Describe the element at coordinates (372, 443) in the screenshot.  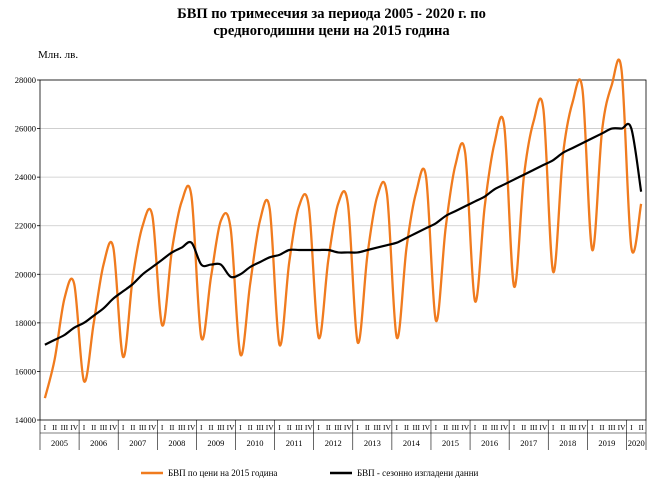
I see `x-year-label: 2013` at that location.